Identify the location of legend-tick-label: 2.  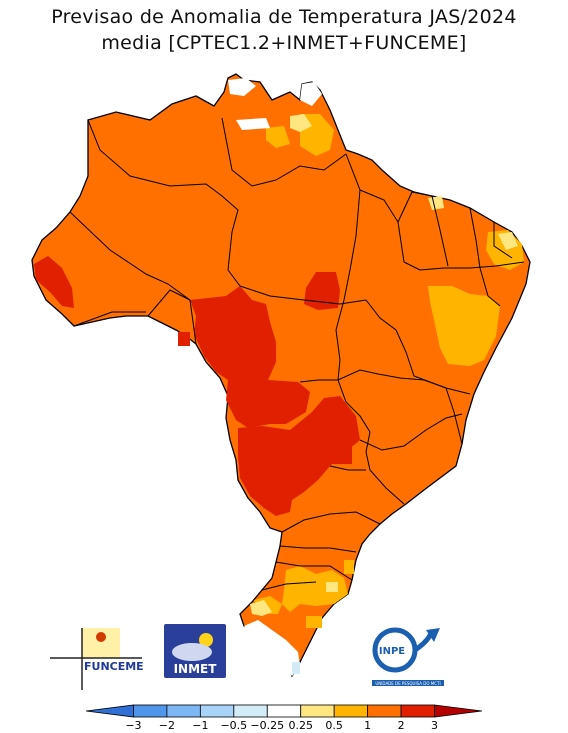
(401, 725).